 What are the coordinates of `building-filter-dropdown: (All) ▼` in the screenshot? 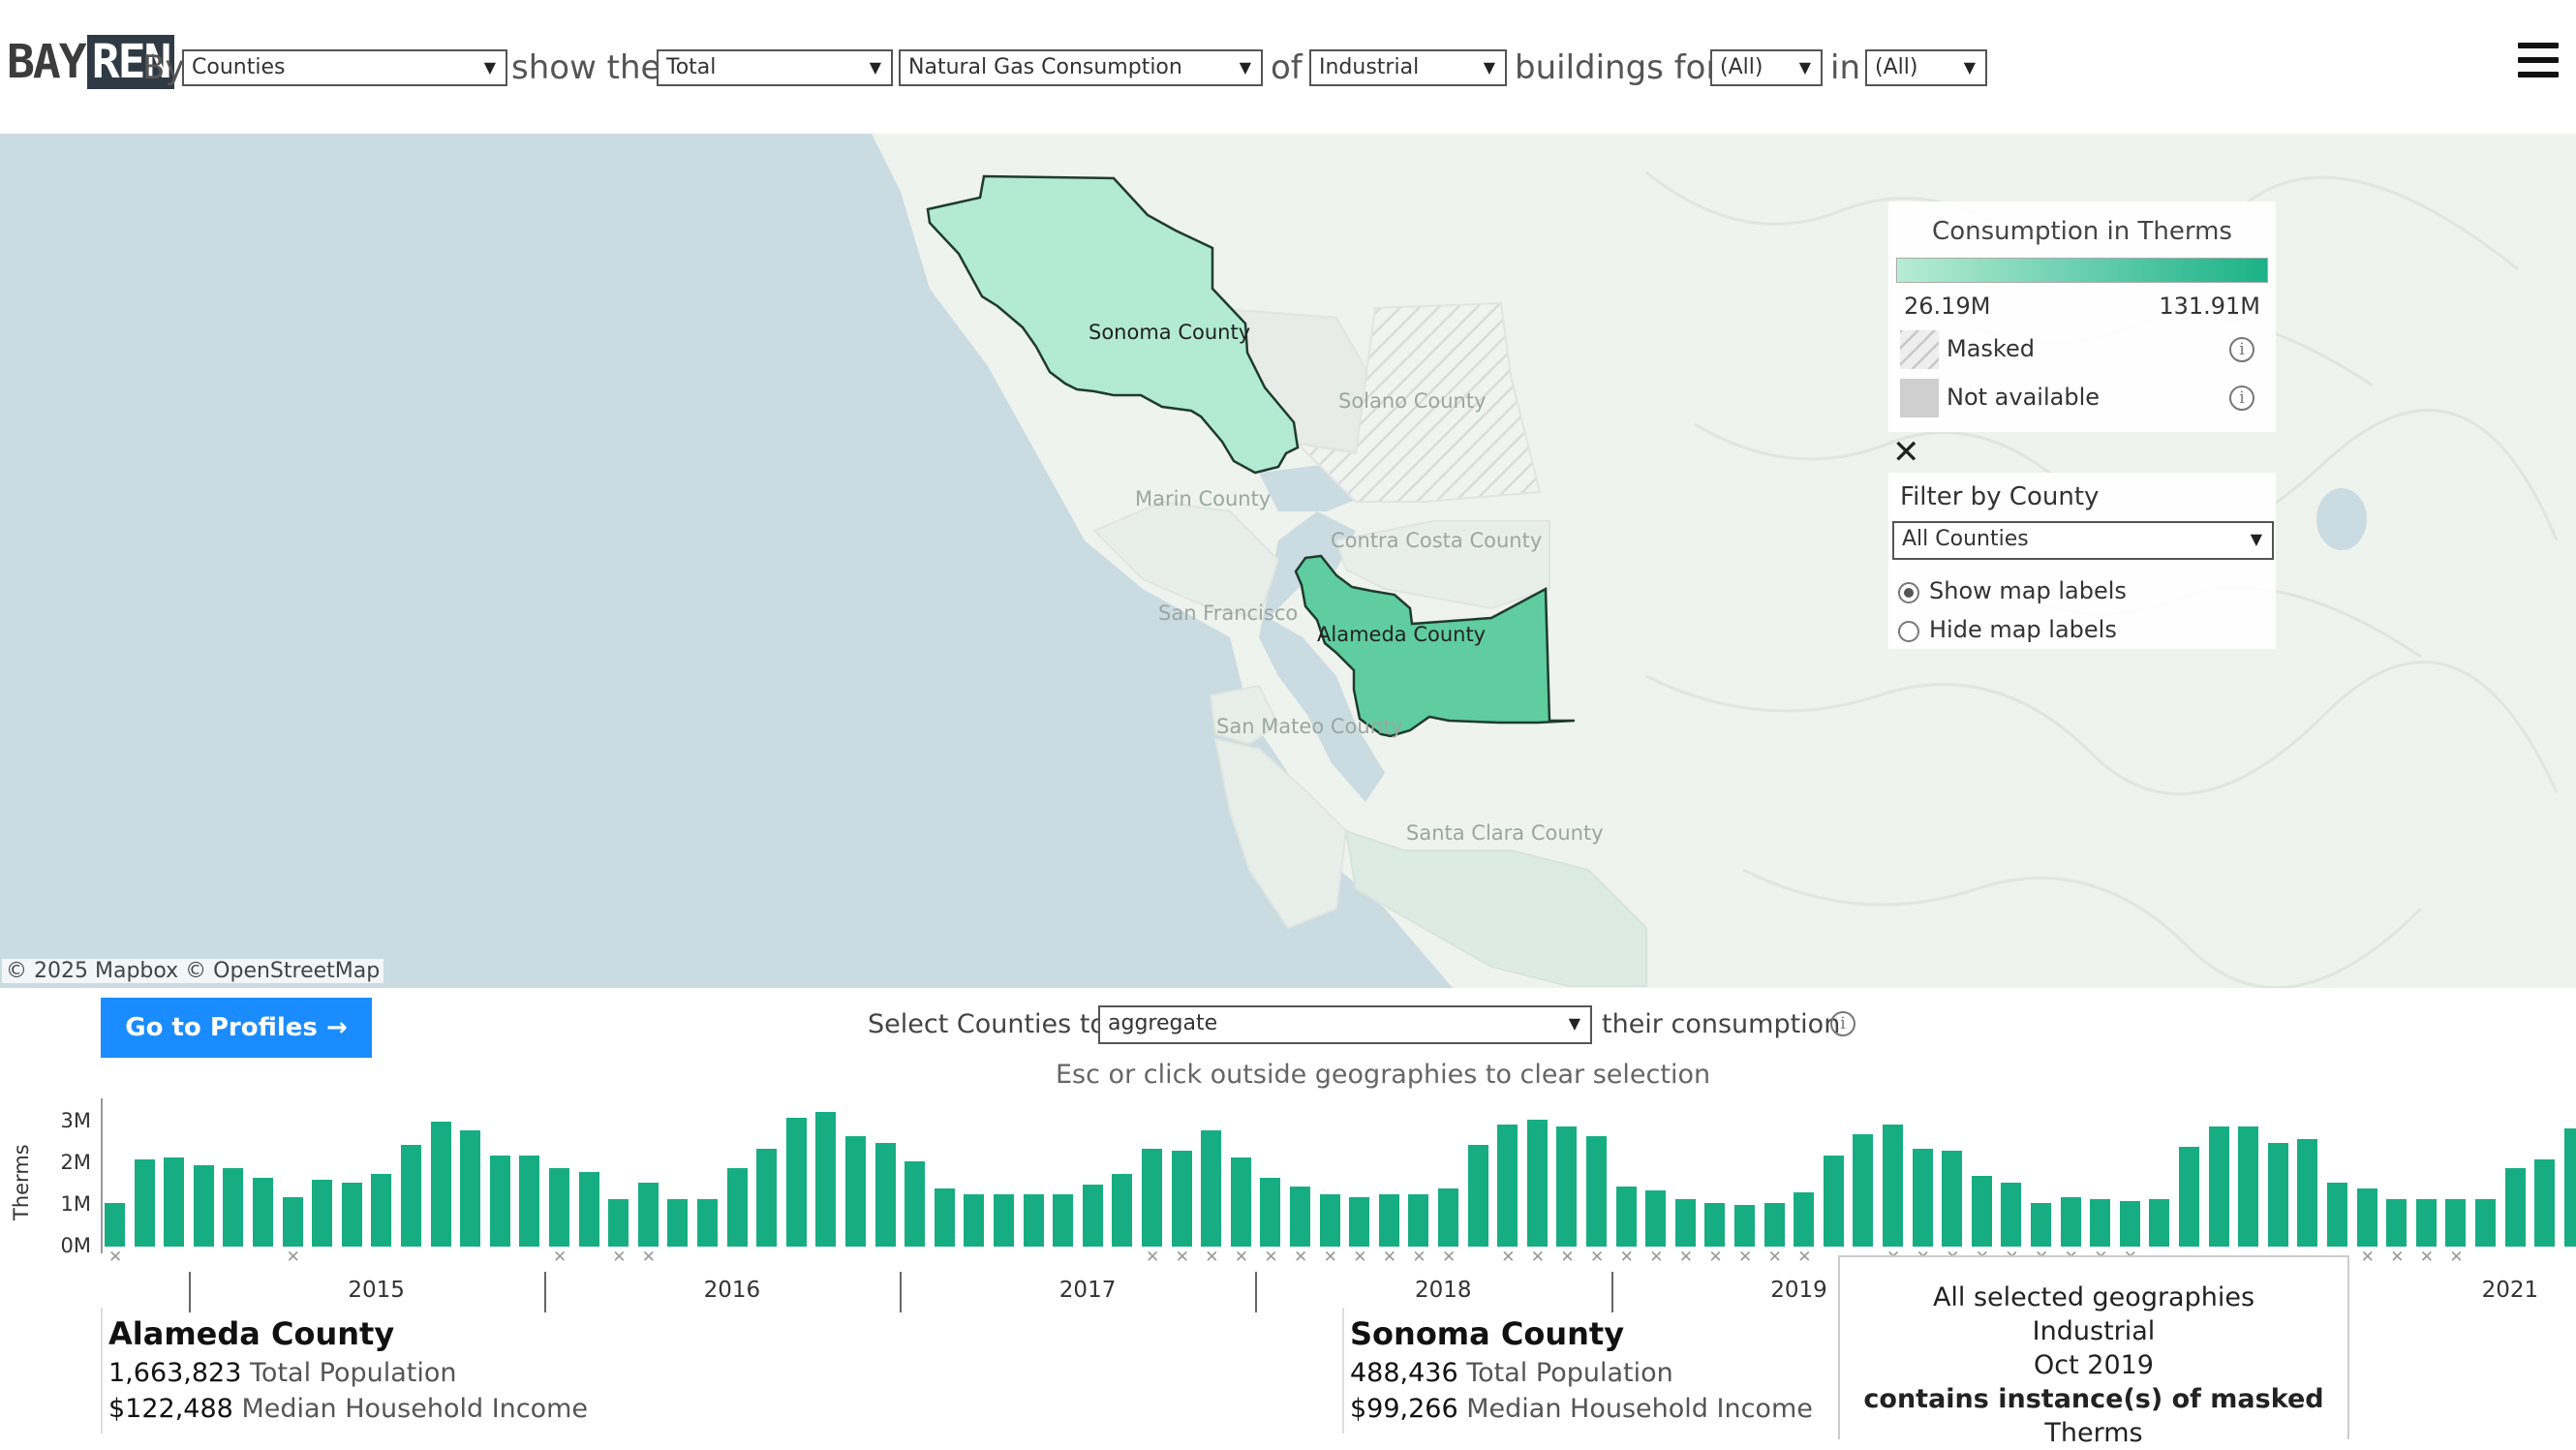 It's located at (1766, 67).